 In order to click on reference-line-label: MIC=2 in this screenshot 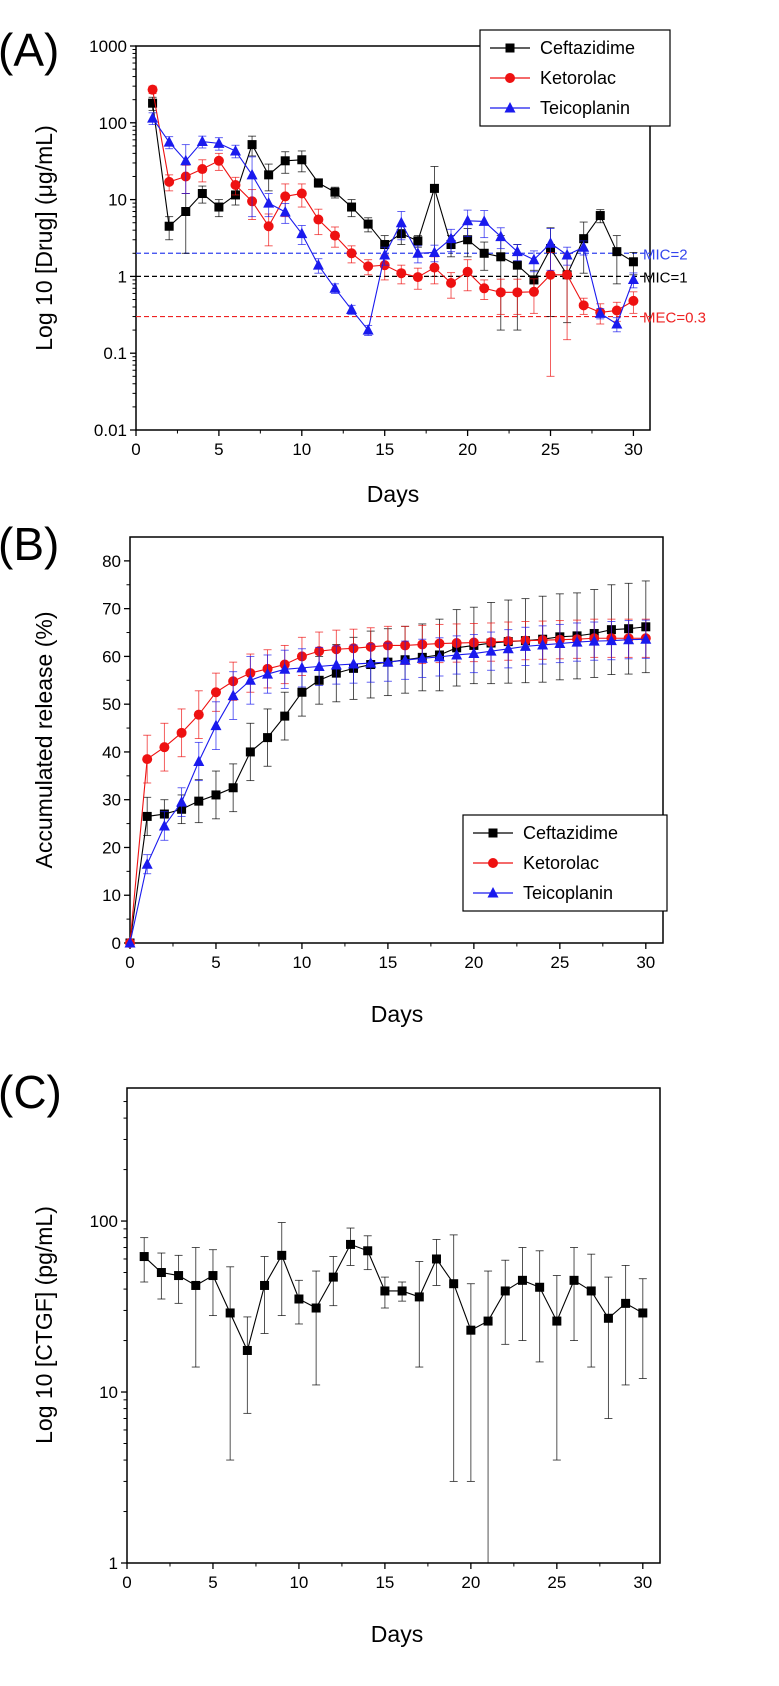, I will do `click(665, 254)`.